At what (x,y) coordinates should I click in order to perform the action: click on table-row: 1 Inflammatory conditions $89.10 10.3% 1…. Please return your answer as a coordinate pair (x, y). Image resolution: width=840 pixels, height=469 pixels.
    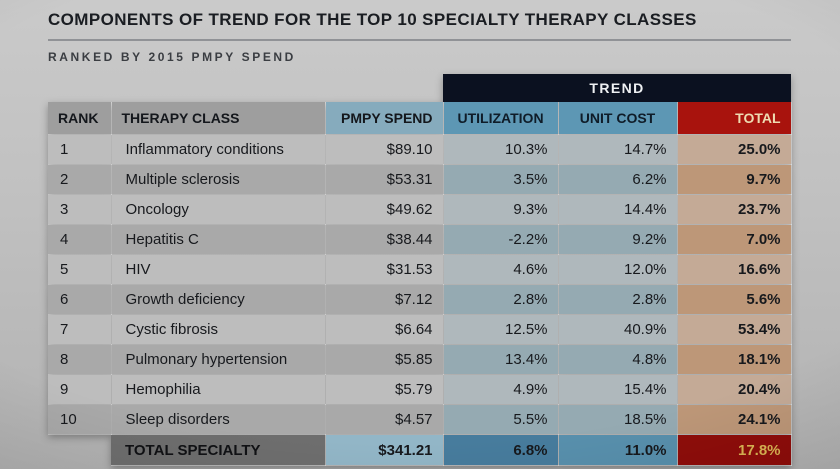
    Looking at the image, I should click on (420, 149).